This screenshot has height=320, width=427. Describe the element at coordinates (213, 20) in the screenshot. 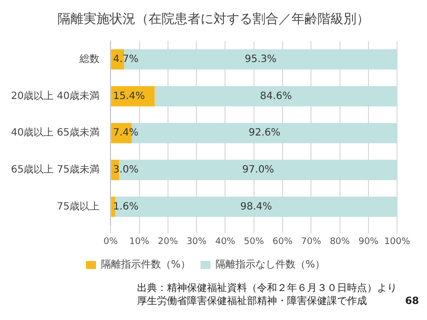

I see `chart-title: 隔離実施状況（在院患者に対する割合／年齢階級別）` at that location.